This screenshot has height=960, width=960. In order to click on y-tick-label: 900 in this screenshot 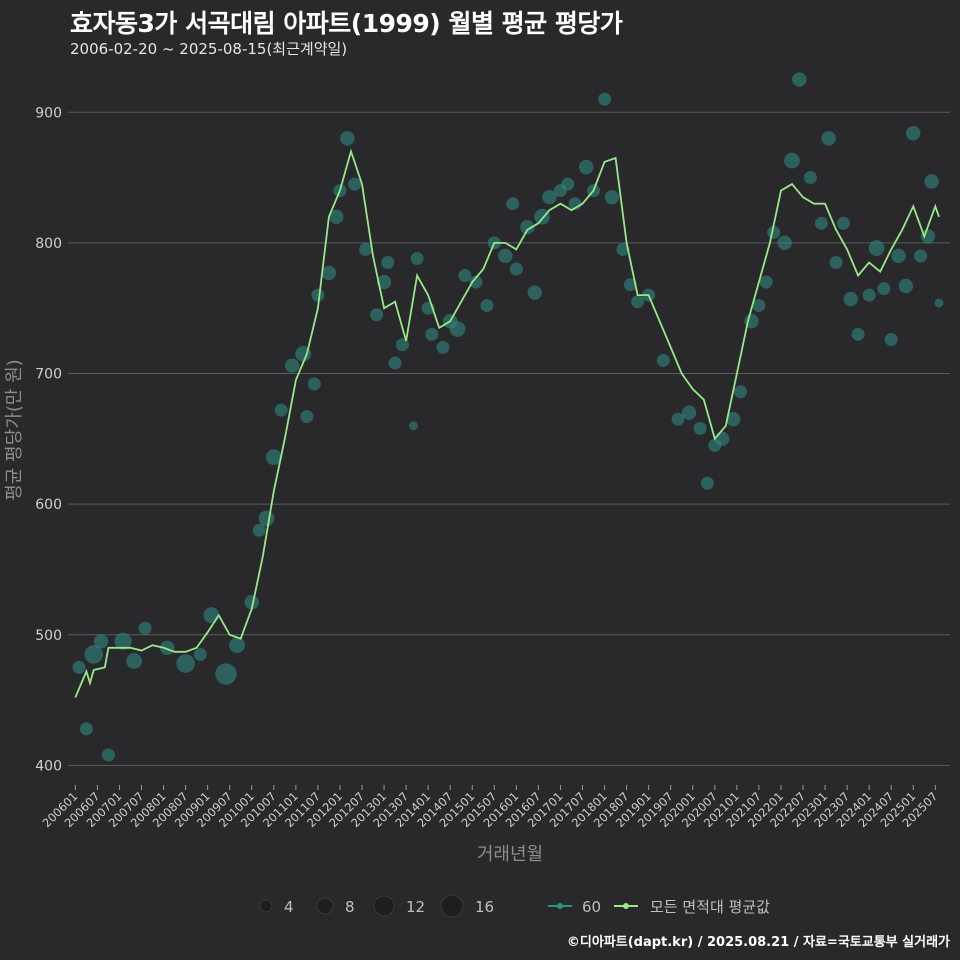, I will do `click(48, 113)`.